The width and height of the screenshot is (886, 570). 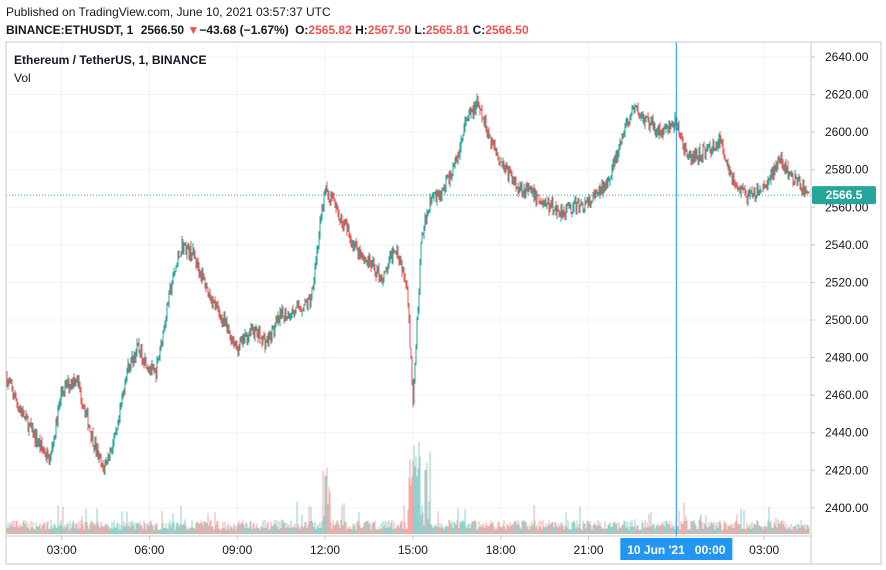 I want to click on time-axis: 03:00 06:00 09:00 12:00 15:00 18:00 21:00 03:00, so click(x=413, y=546).